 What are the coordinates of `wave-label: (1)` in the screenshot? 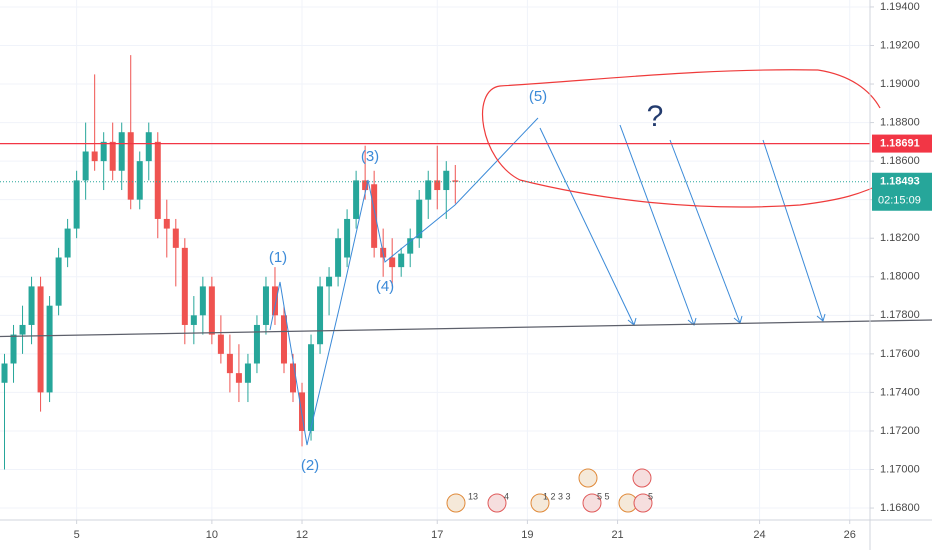 It's located at (278, 257).